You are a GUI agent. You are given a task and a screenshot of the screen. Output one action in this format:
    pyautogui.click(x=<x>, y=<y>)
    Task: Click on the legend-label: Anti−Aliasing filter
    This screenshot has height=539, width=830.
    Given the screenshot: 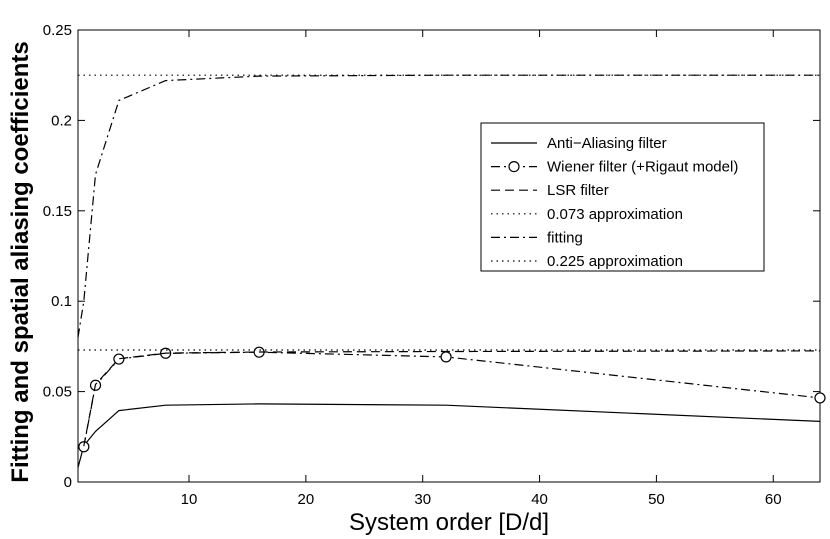 What is the action you would take?
    pyautogui.click(x=607, y=143)
    